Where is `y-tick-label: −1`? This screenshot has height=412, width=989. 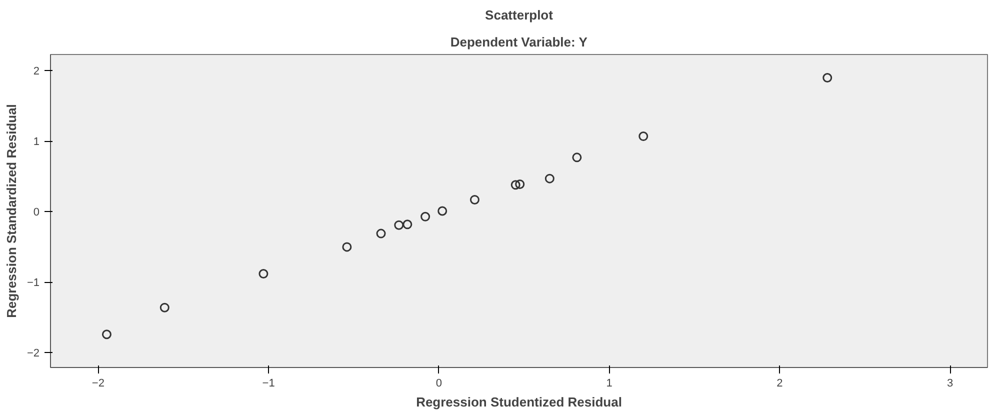
y-tick-label: −1 is located at coordinates (33, 283).